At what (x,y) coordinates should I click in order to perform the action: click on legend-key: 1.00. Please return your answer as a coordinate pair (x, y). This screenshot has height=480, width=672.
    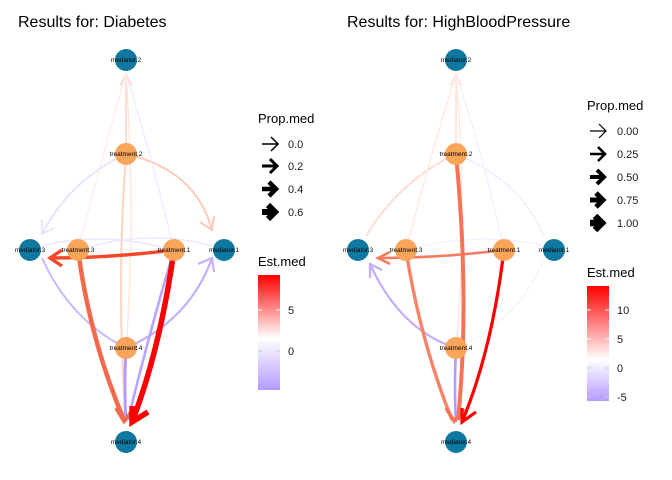
    Looking at the image, I should click on (614, 223).